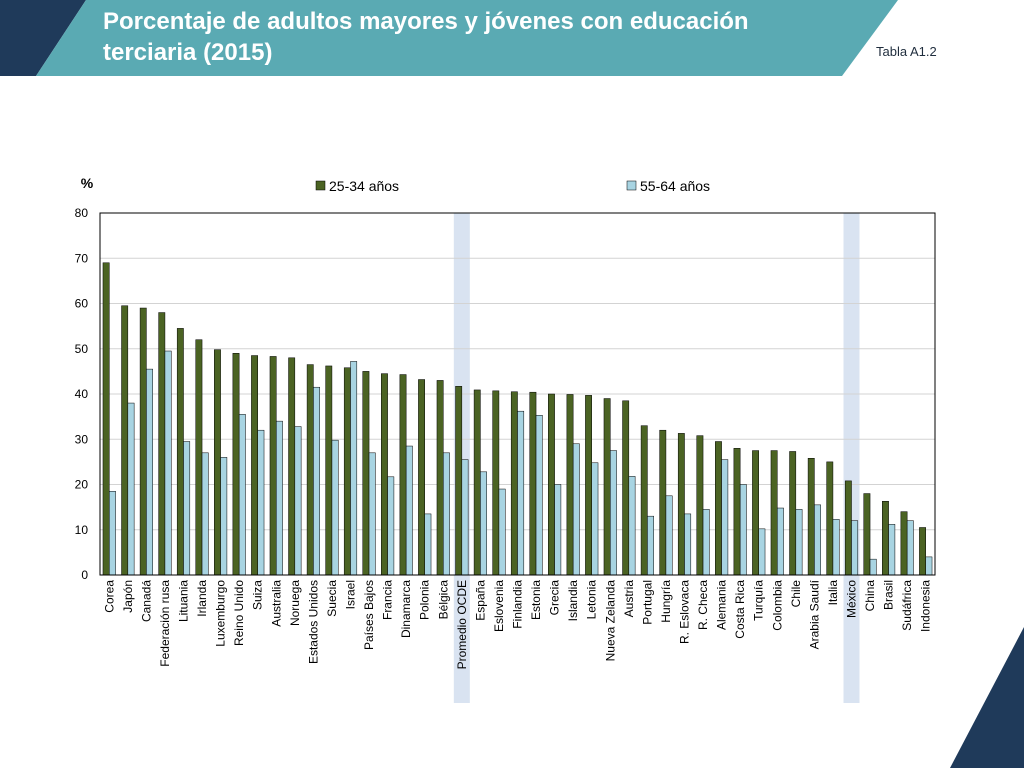 This screenshot has width=1024, height=768. I want to click on x-tick-label: Federación rusa, so click(165, 623).